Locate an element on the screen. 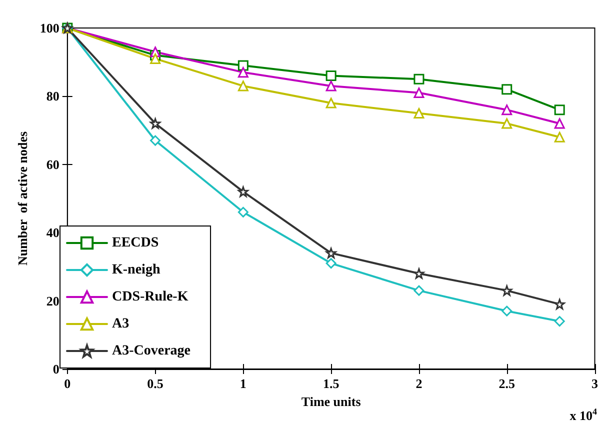 Image resolution: width=609 pixels, height=434 pixels. x-tick-label: 0 is located at coordinates (67, 383).